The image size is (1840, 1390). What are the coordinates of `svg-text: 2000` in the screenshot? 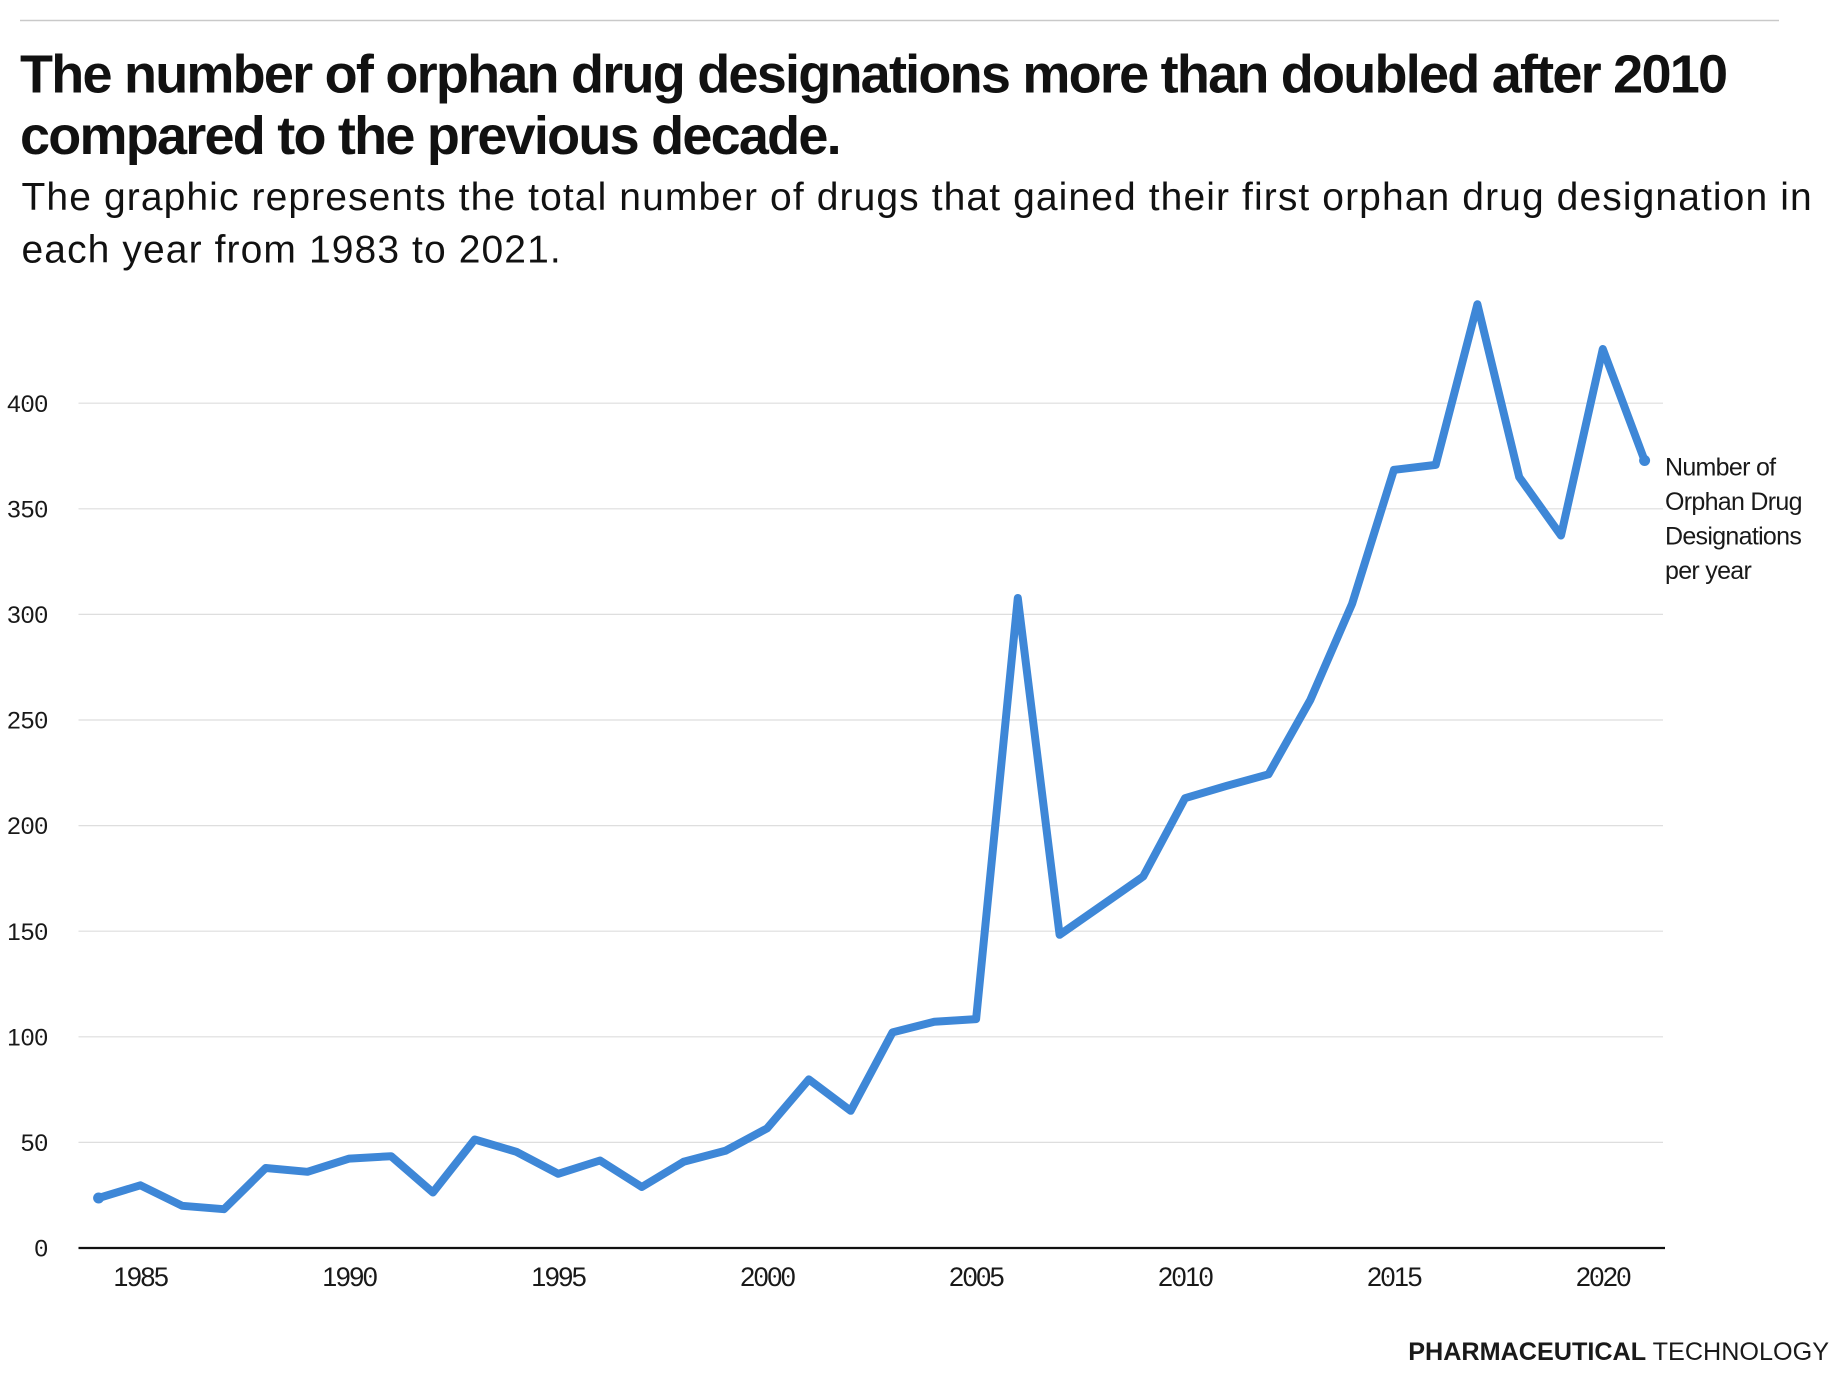 It's located at (767, 1277).